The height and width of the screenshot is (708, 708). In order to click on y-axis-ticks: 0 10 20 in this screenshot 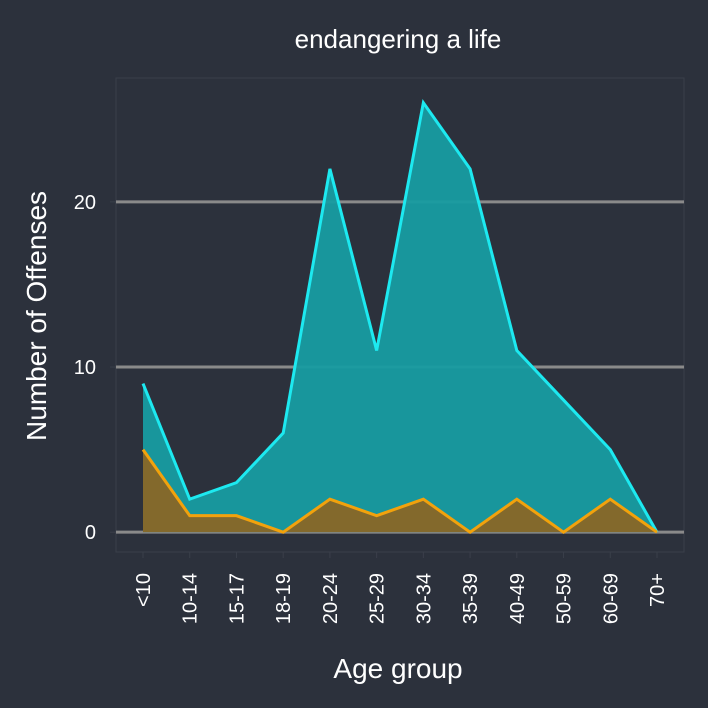, I will do `click(95, 368)`.